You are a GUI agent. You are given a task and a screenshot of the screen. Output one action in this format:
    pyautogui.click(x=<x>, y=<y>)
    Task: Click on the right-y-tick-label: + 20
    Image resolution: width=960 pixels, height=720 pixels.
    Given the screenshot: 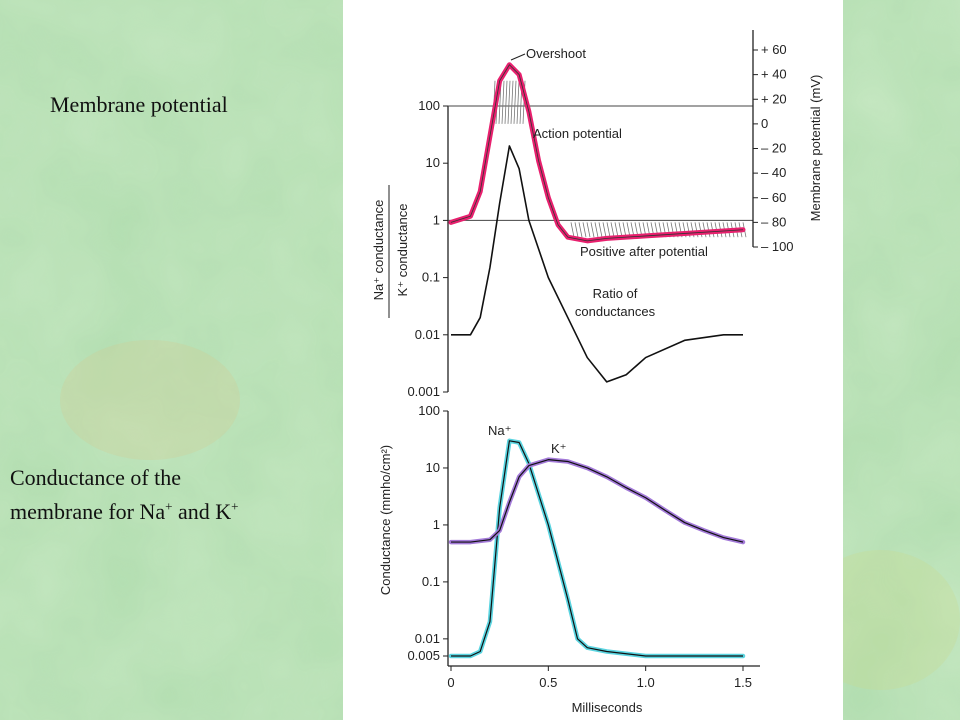 What is the action you would take?
    pyautogui.click(x=774, y=98)
    